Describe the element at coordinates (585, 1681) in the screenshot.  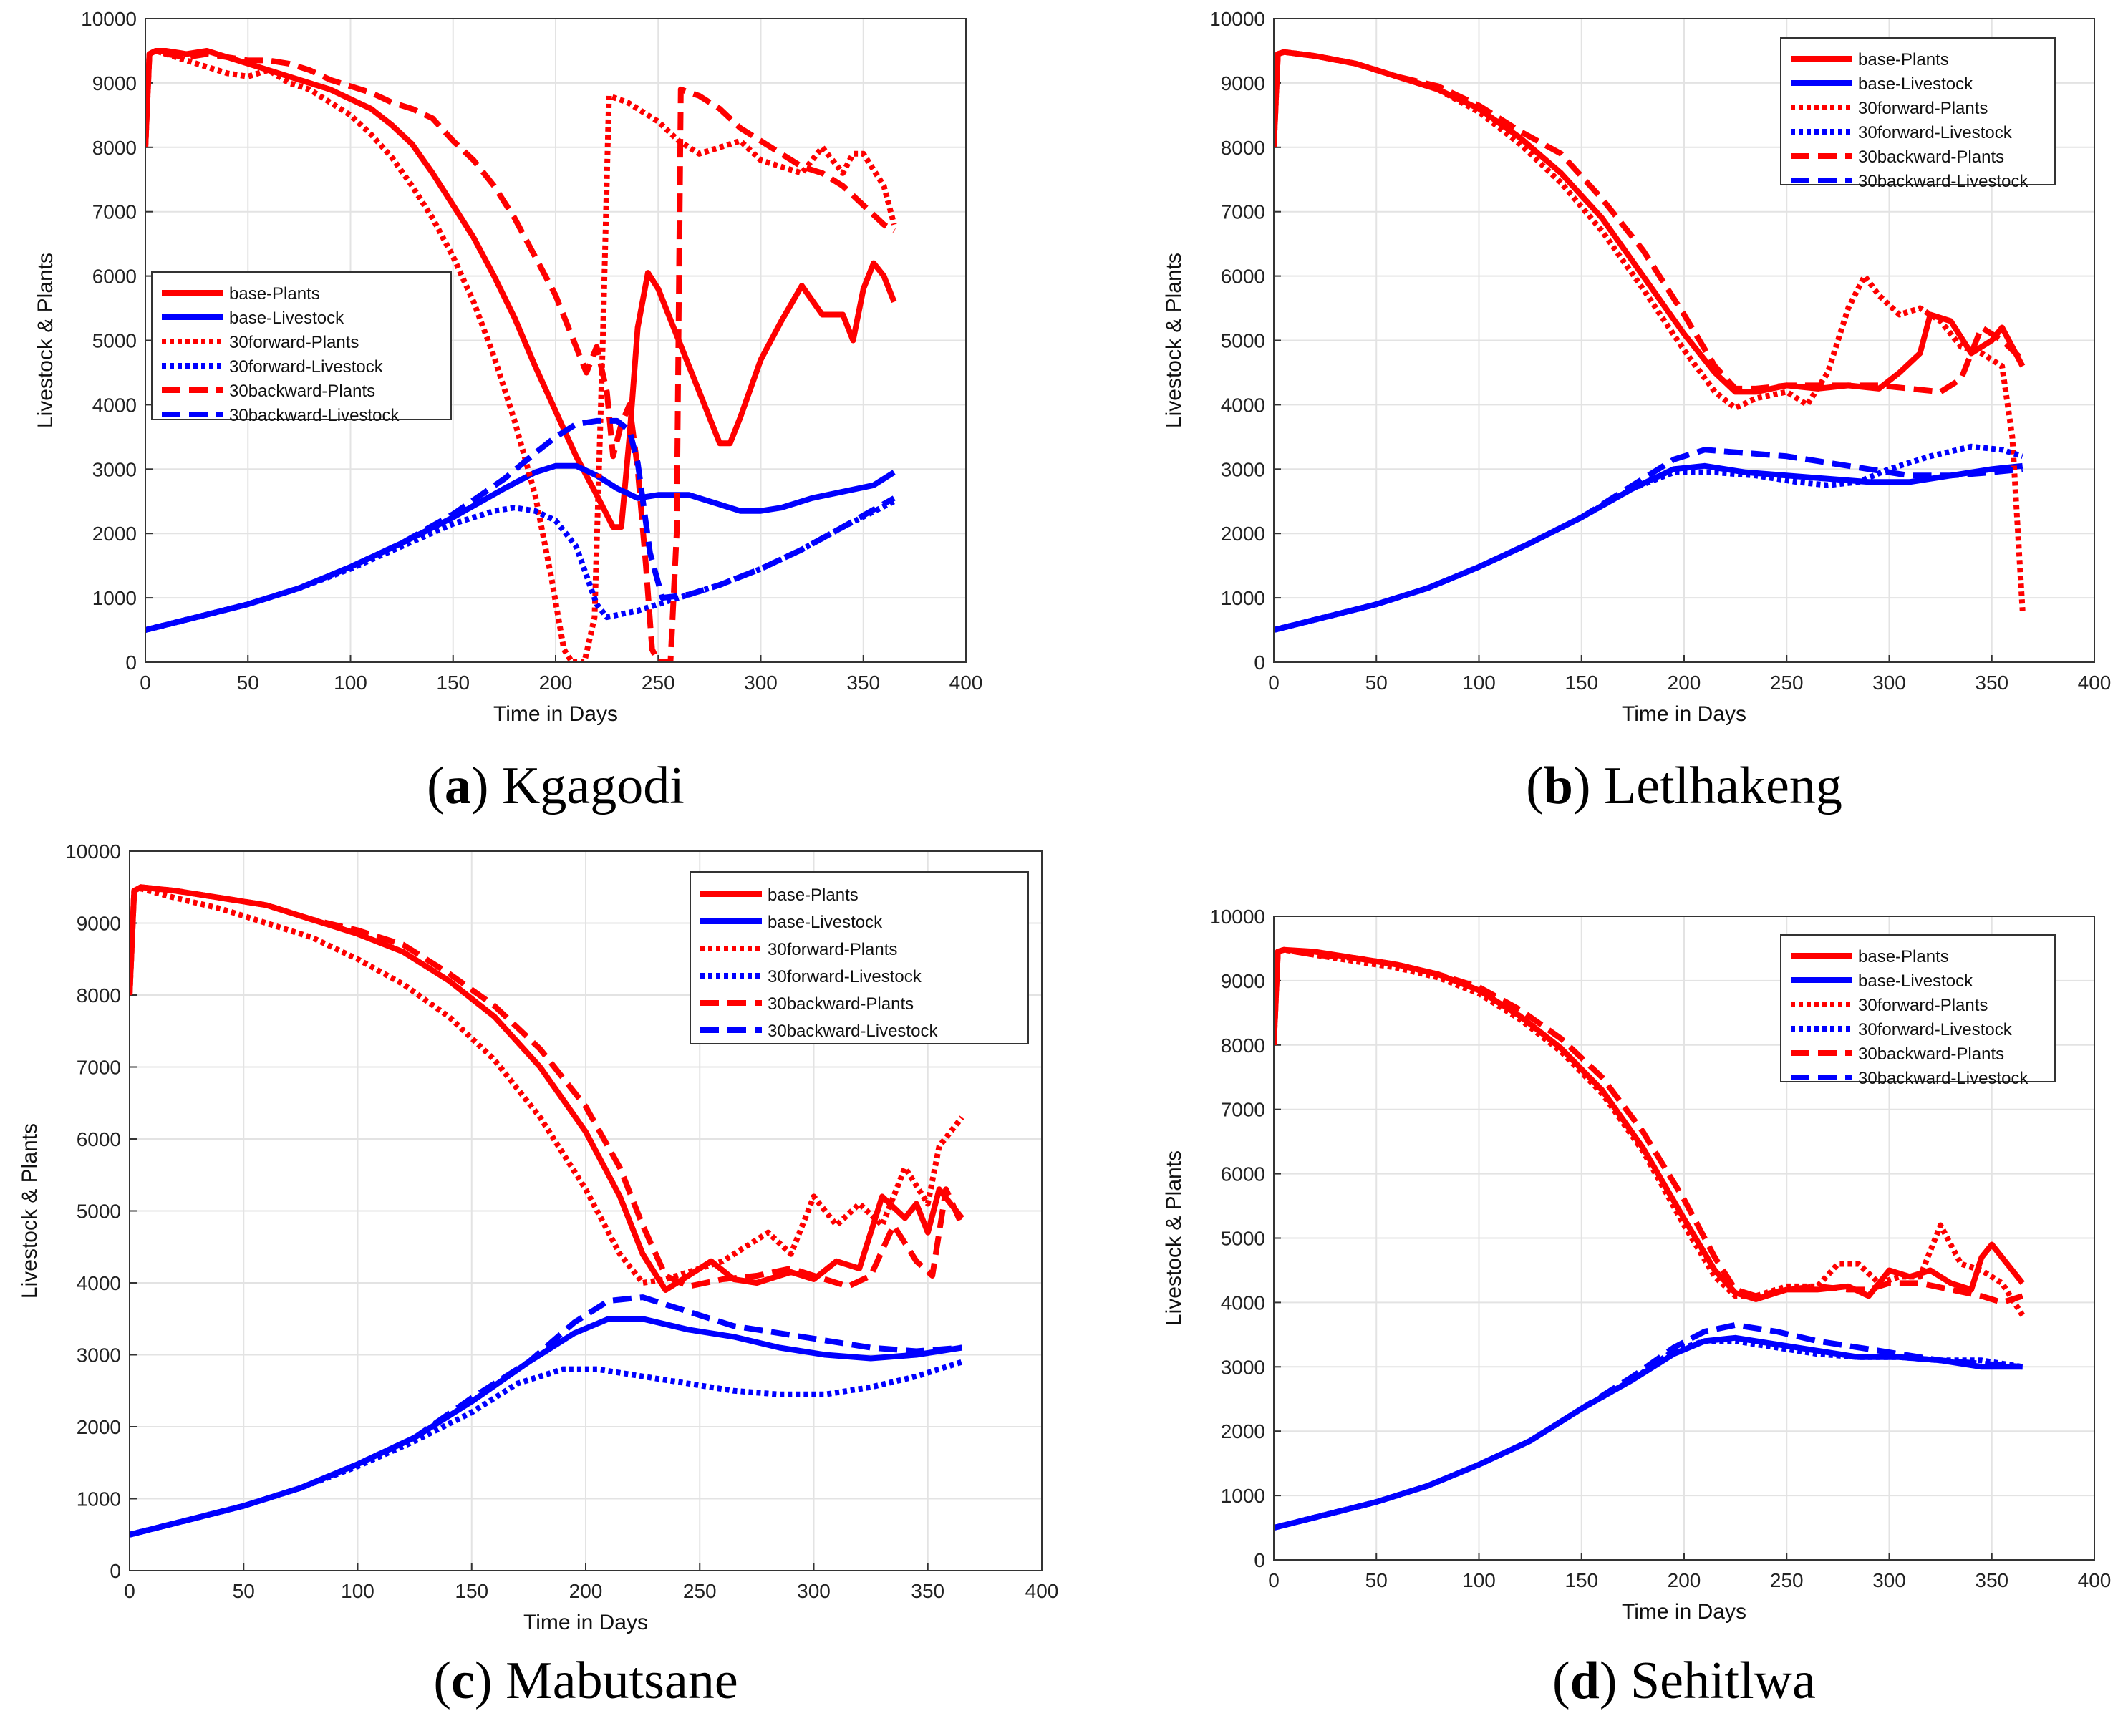
I see `subfigure-caption: (c) Mabutsane` at that location.